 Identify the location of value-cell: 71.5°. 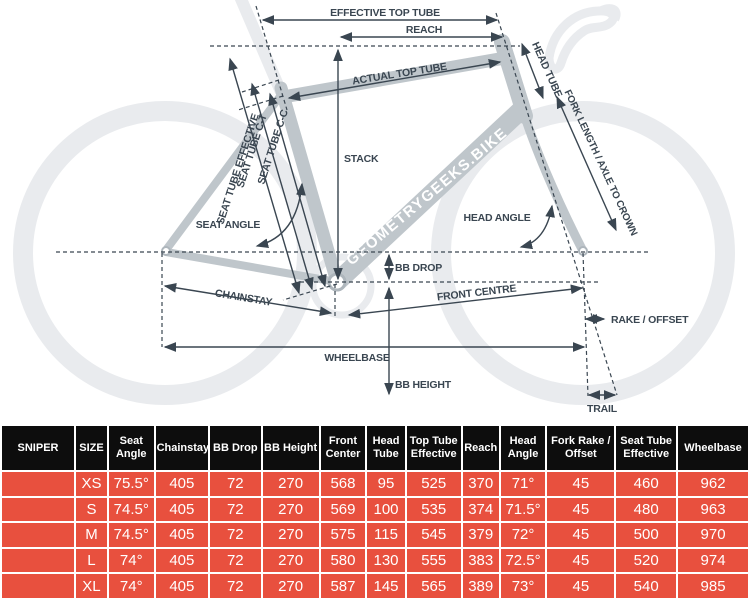
(523, 509).